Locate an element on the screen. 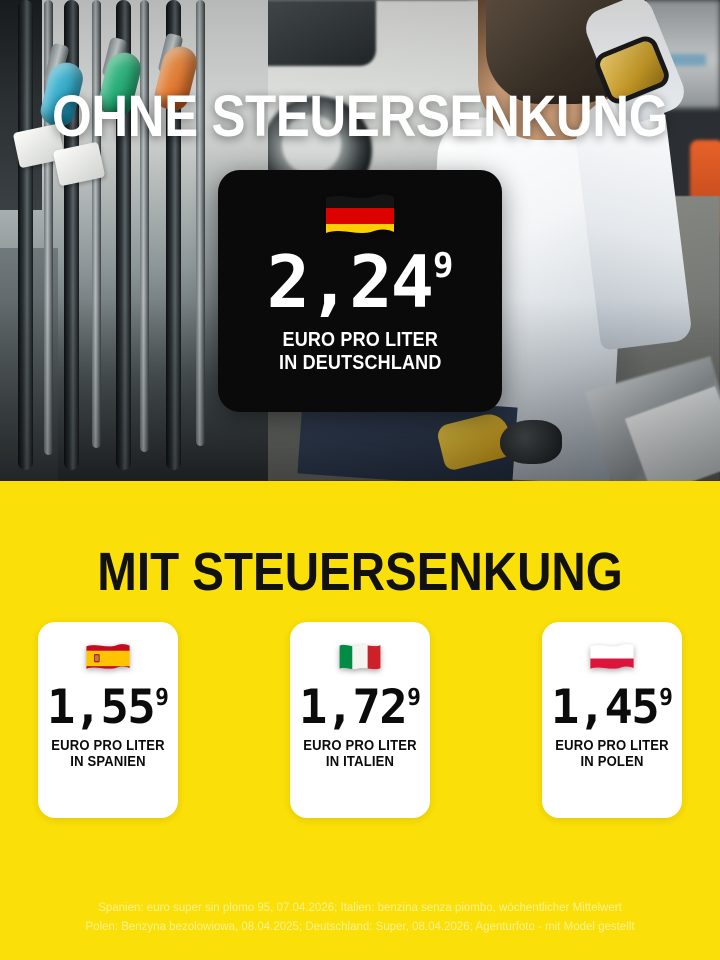  price-card-germany: 2,24 9 EURO PRO LITER IN DEUTSCHLAND is located at coordinates (360, 291).